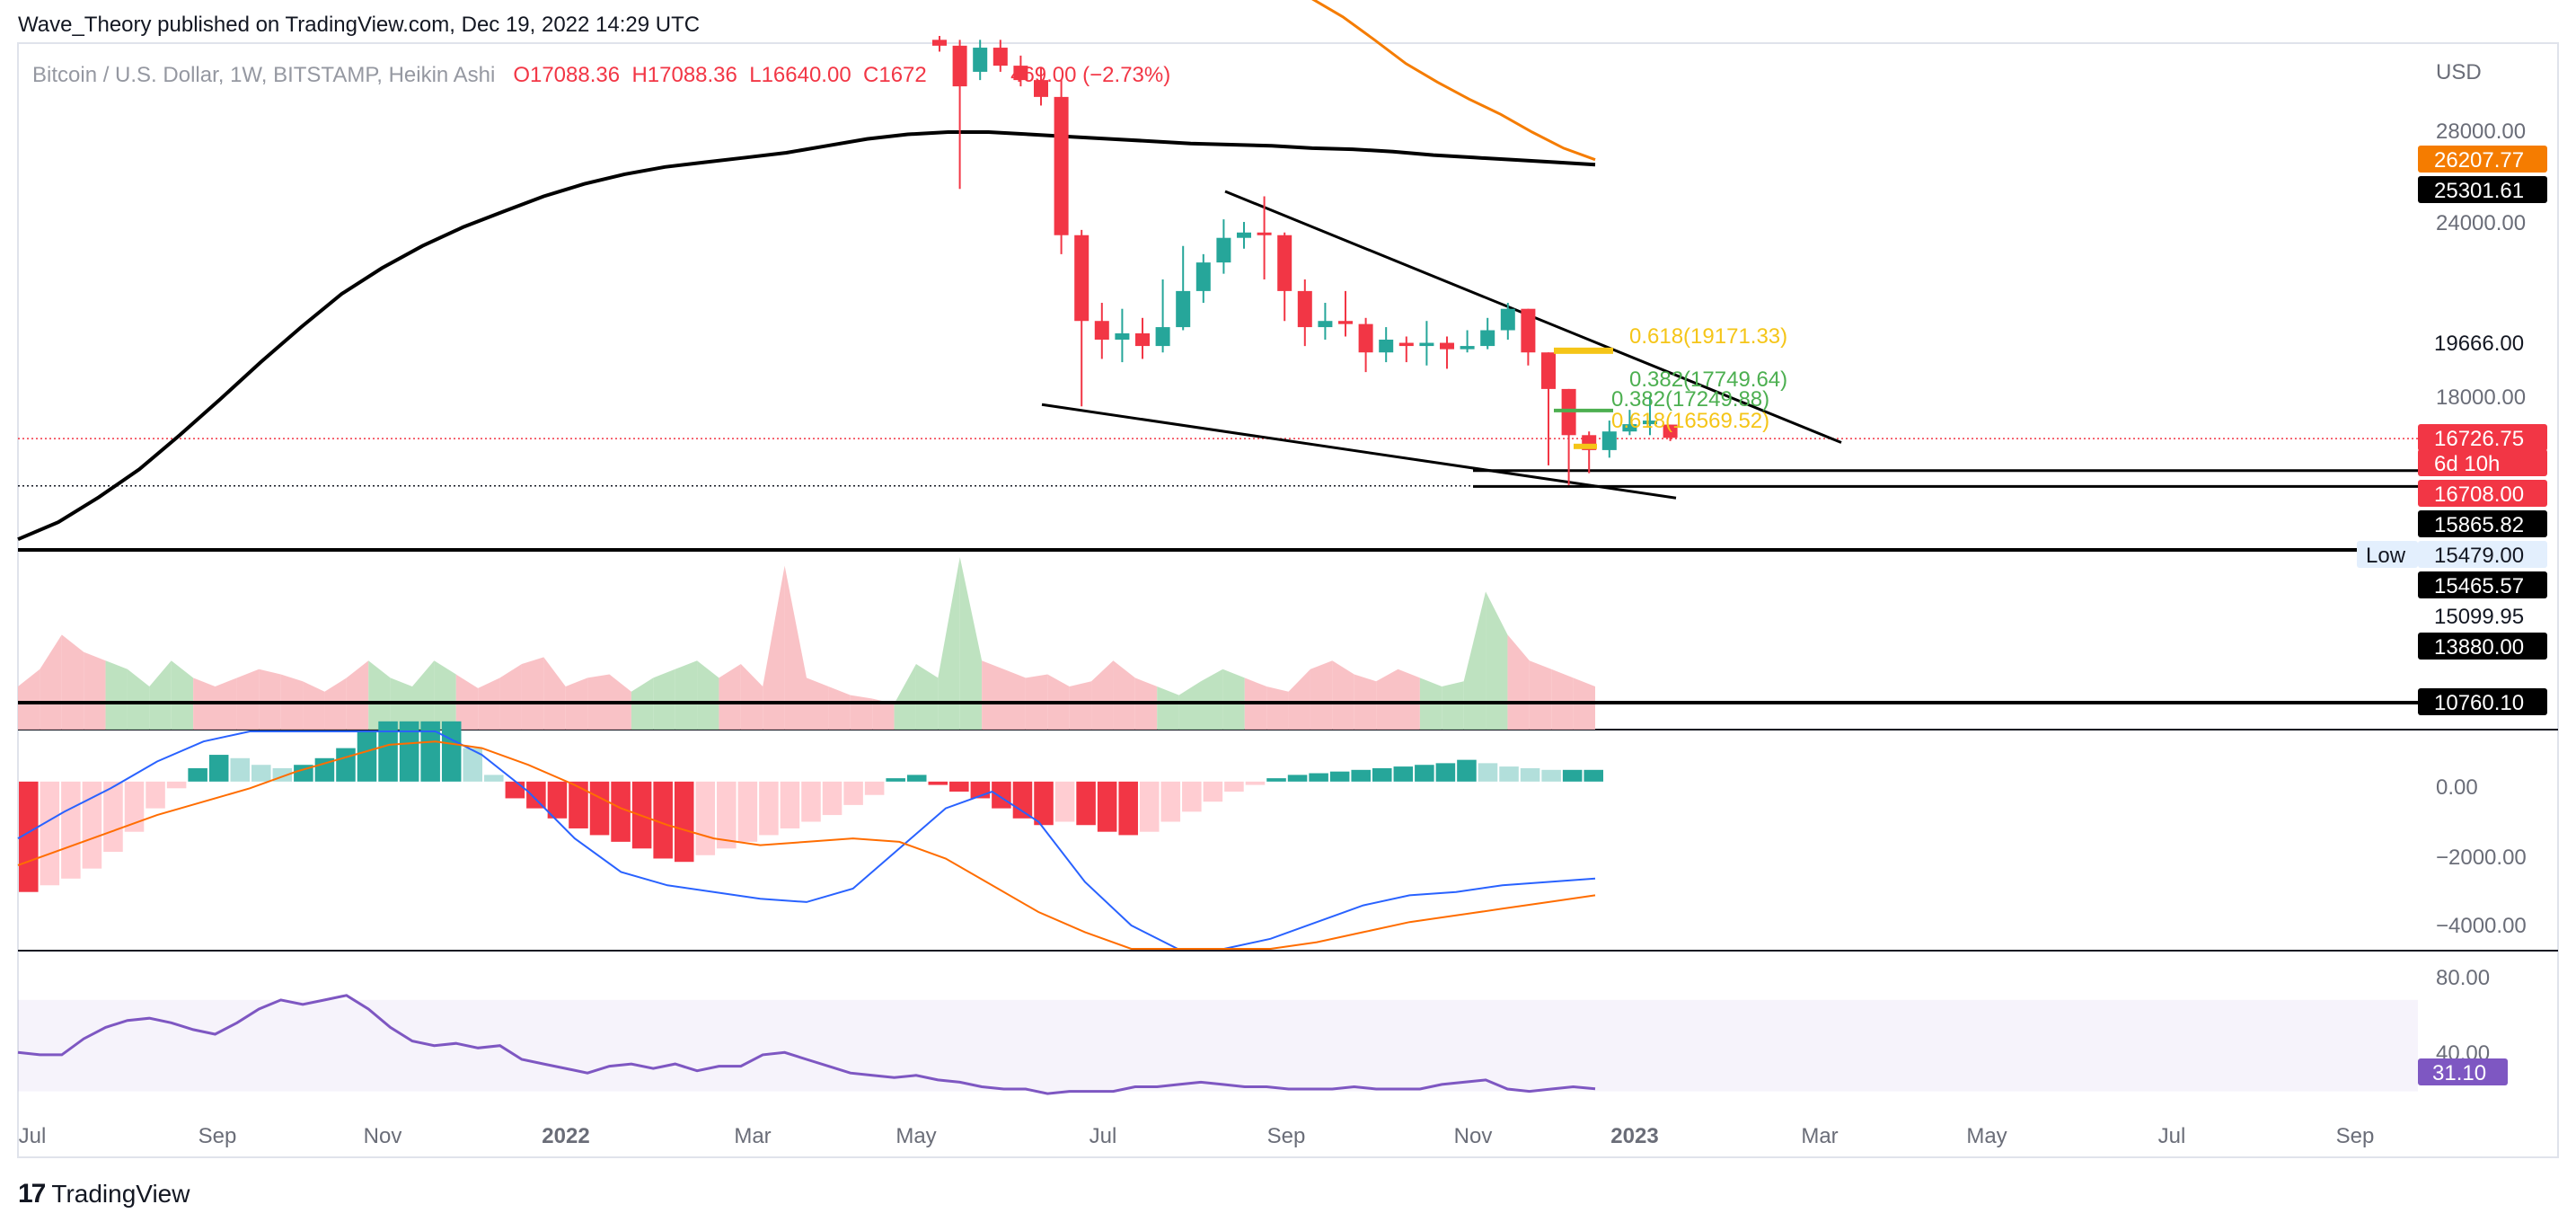 The height and width of the screenshot is (1222, 2576). What do you see at coordinates (2481, 926) in the screenshot?
I see `macd-tick-label: −4000.00` at bounding box center [2481, 926].